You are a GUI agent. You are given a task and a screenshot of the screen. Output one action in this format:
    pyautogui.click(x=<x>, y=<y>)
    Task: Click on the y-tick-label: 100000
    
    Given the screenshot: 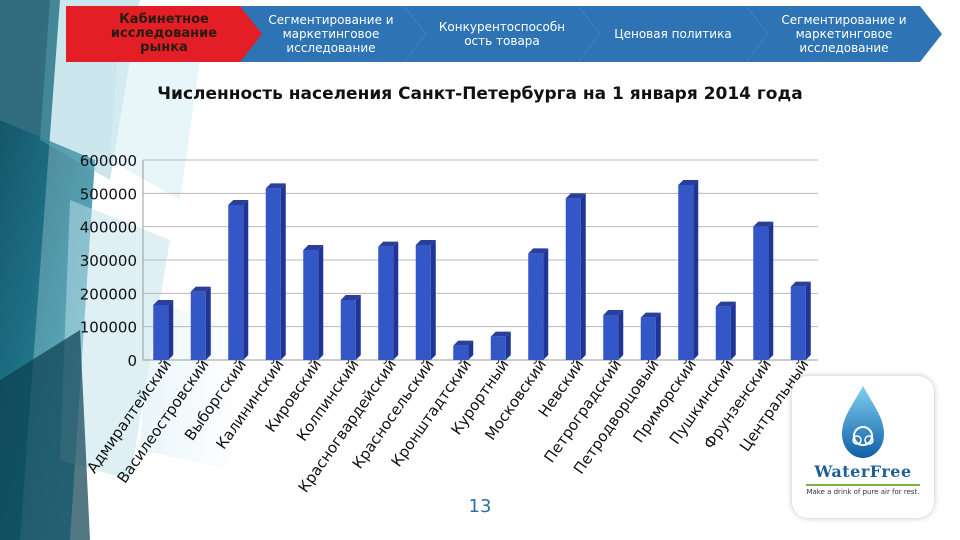 What is the action you would take?
    pyautogui.click(x=108, y=328)
    